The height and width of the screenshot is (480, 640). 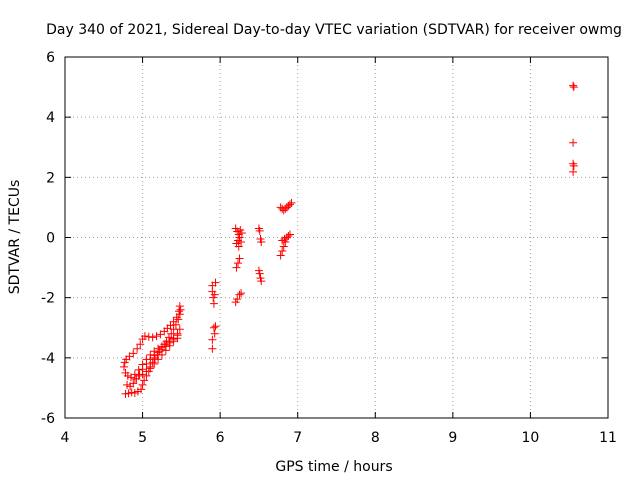 I want to click on x-tick-label: 10, so click(x=531, y=438).